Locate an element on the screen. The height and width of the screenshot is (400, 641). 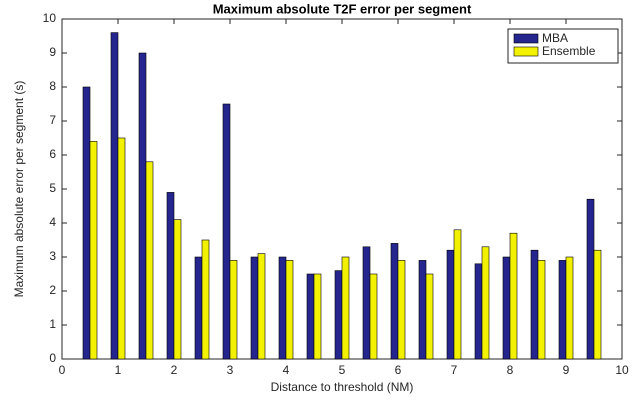
y-tick-label: 9 is located at coordinates (52, 52).